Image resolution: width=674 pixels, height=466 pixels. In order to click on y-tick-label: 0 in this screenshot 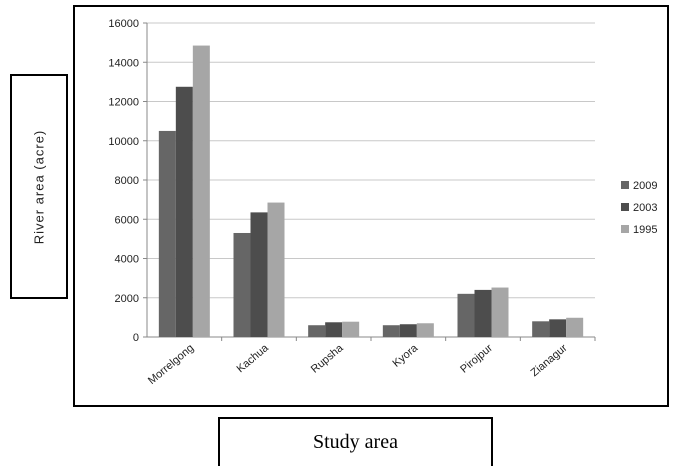, I will do `click(136, 338)`.